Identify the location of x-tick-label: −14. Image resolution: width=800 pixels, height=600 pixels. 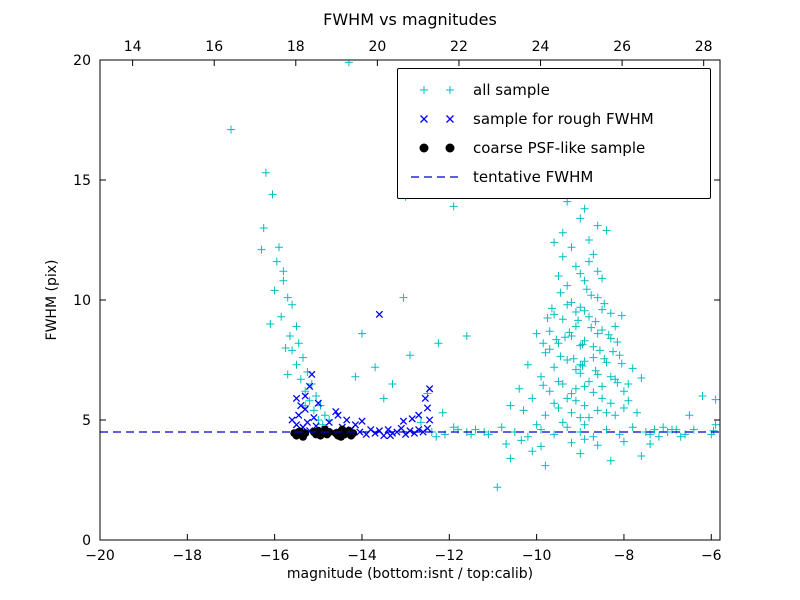
(362, 556).